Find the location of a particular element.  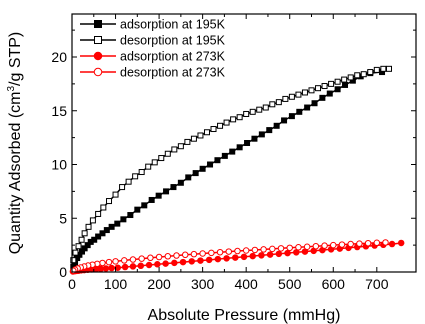

y-tick-label: 0 is located at coordinates (63, 272).